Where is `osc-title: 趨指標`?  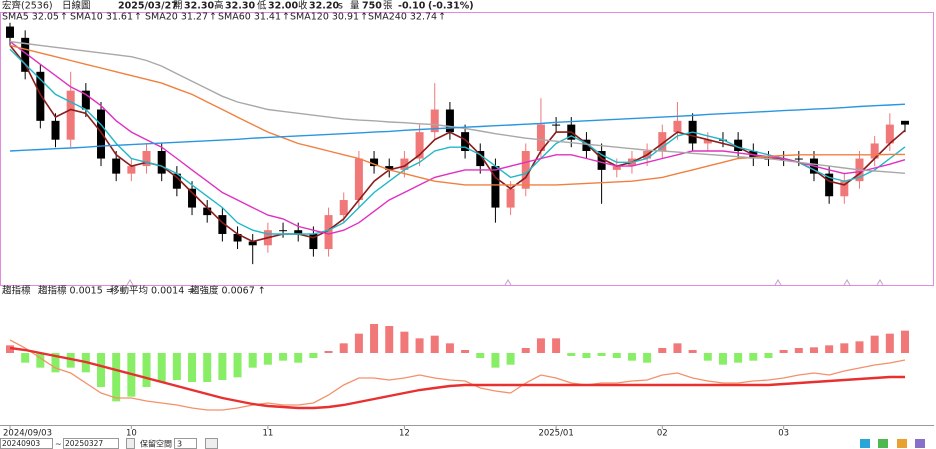 osc-title: 趨指標 is located at coordinates (16, 291).